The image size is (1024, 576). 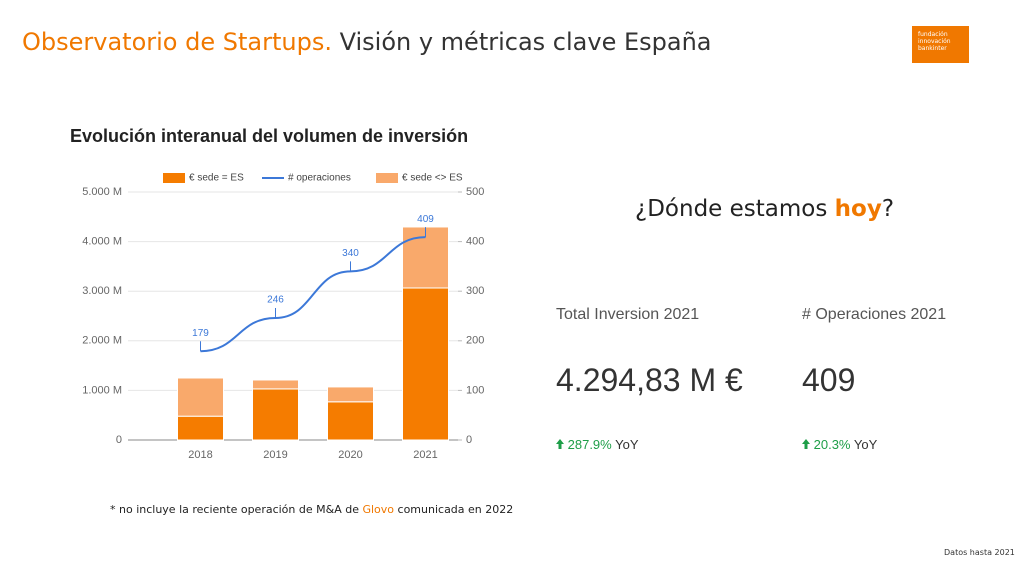 I want to click on y2-tick-label: 100, so click(x=475, y=390).